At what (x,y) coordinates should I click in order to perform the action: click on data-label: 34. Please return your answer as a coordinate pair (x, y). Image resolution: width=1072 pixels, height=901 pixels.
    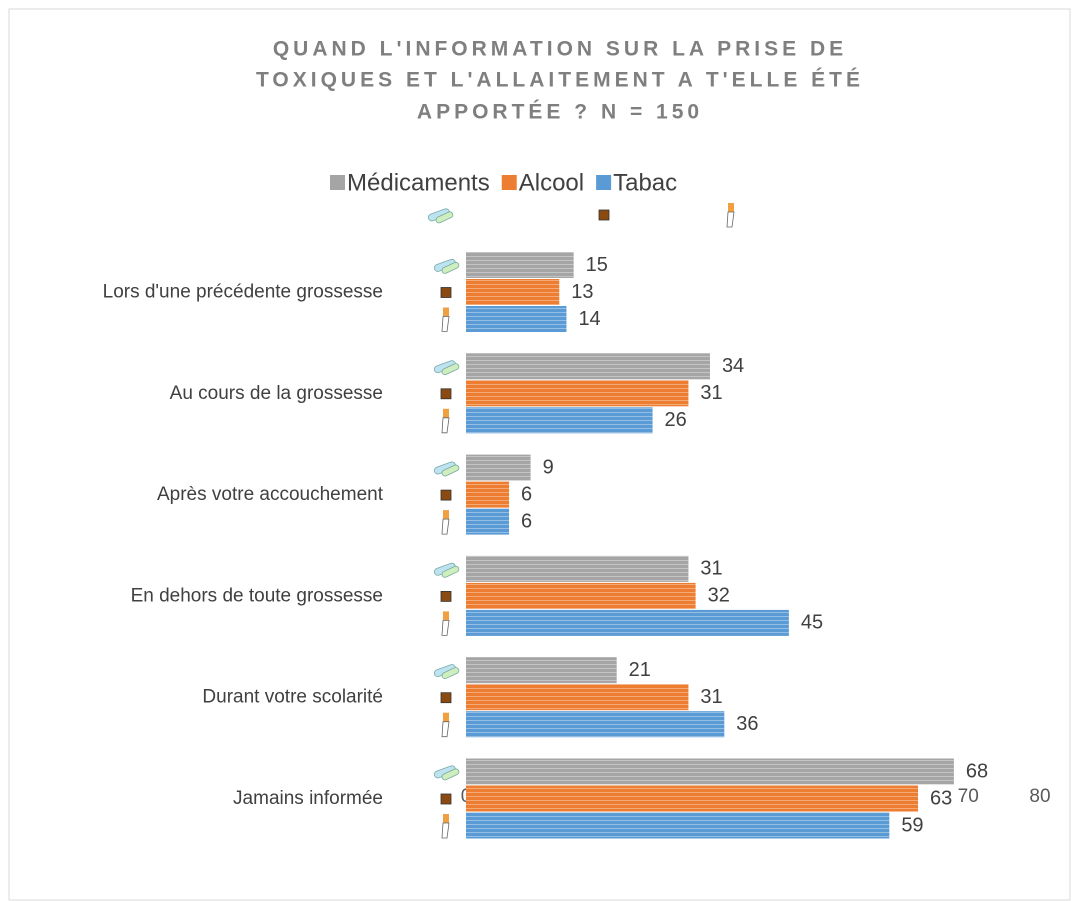
    Looking at the image, I should click on (733, 366).